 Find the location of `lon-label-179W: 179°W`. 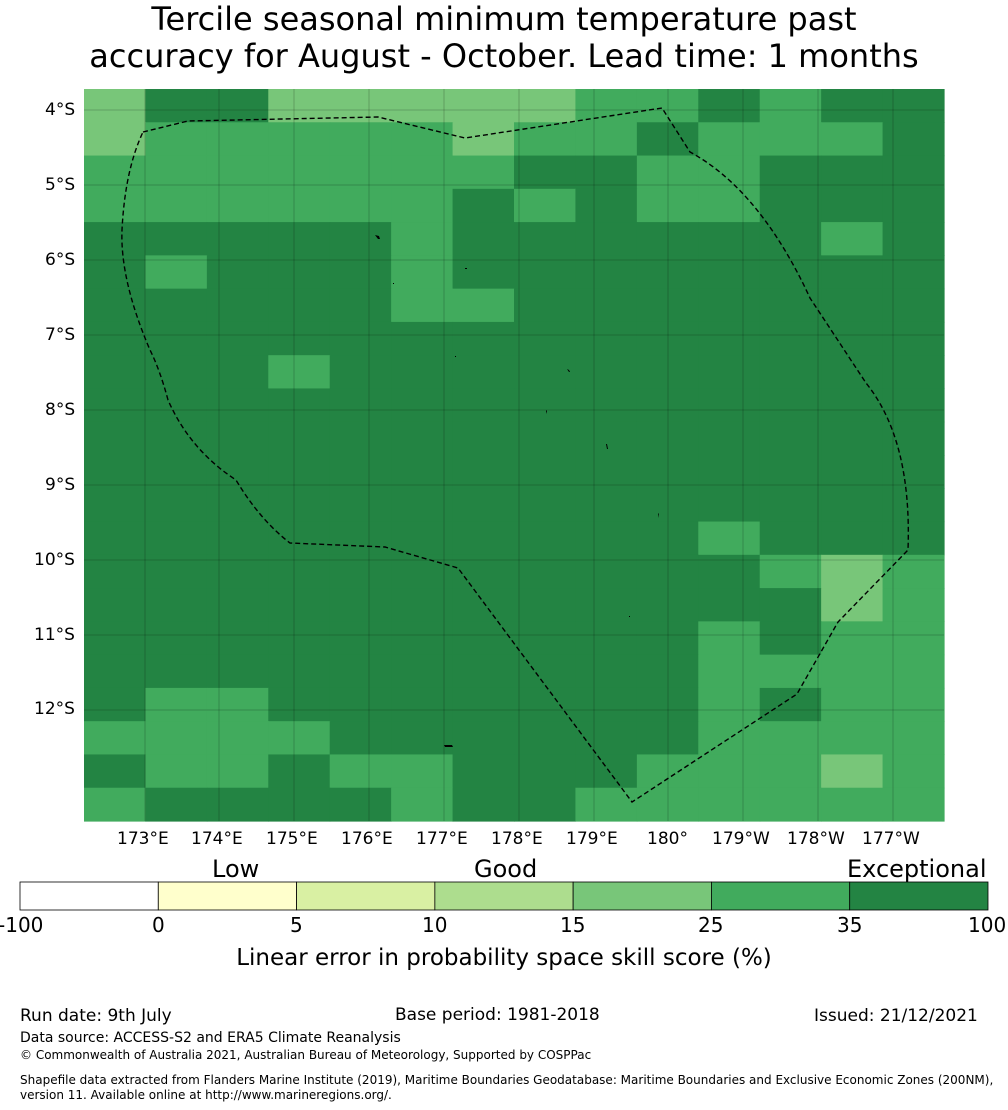

lon-label-179W: 179°W is located at coordinates (741, 839).